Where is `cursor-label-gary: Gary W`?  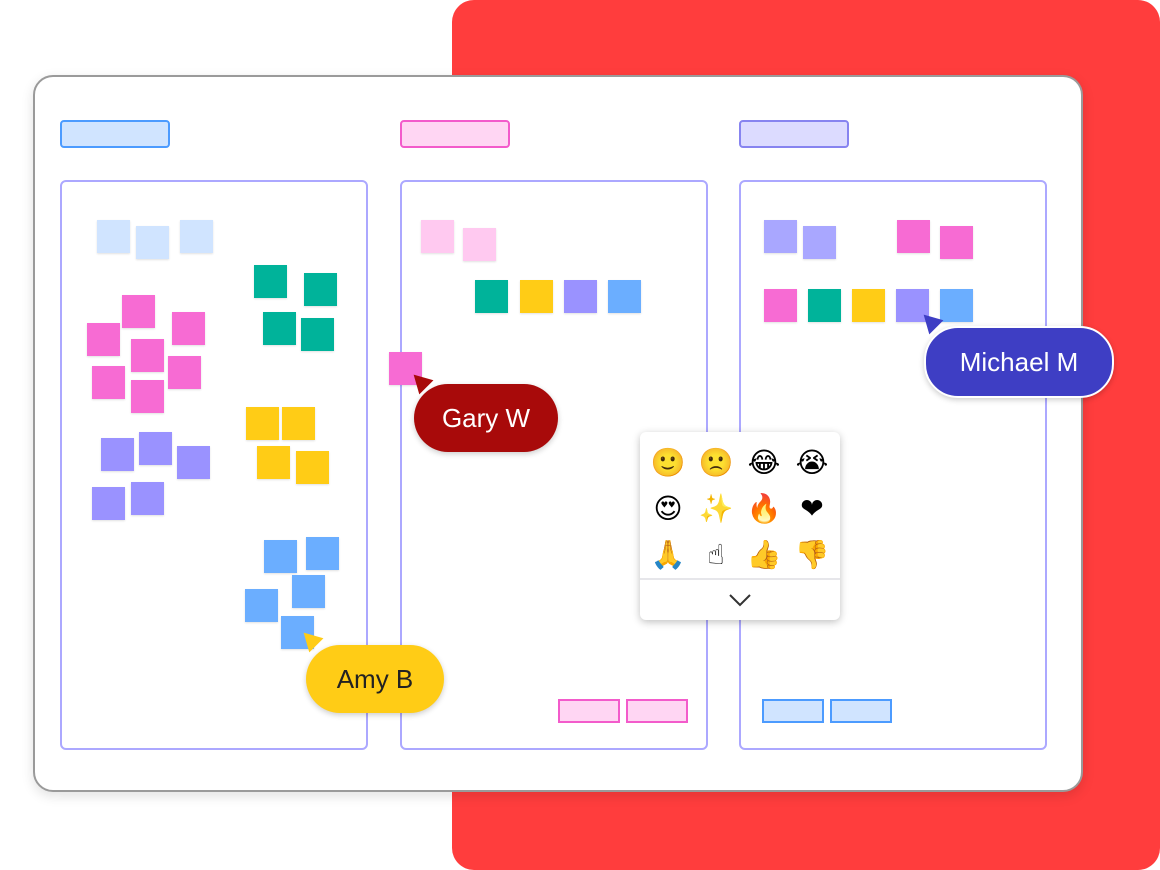 cursor-label-gary: Gary W is located at coordinates (486, 418).